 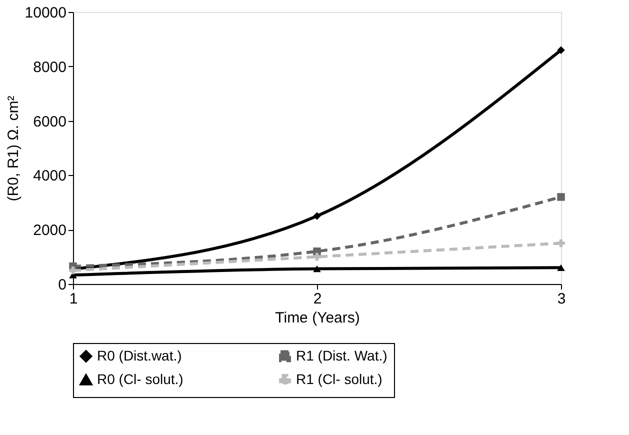 I want to click on x-tick-label: 3, so click(x=561, y=299).